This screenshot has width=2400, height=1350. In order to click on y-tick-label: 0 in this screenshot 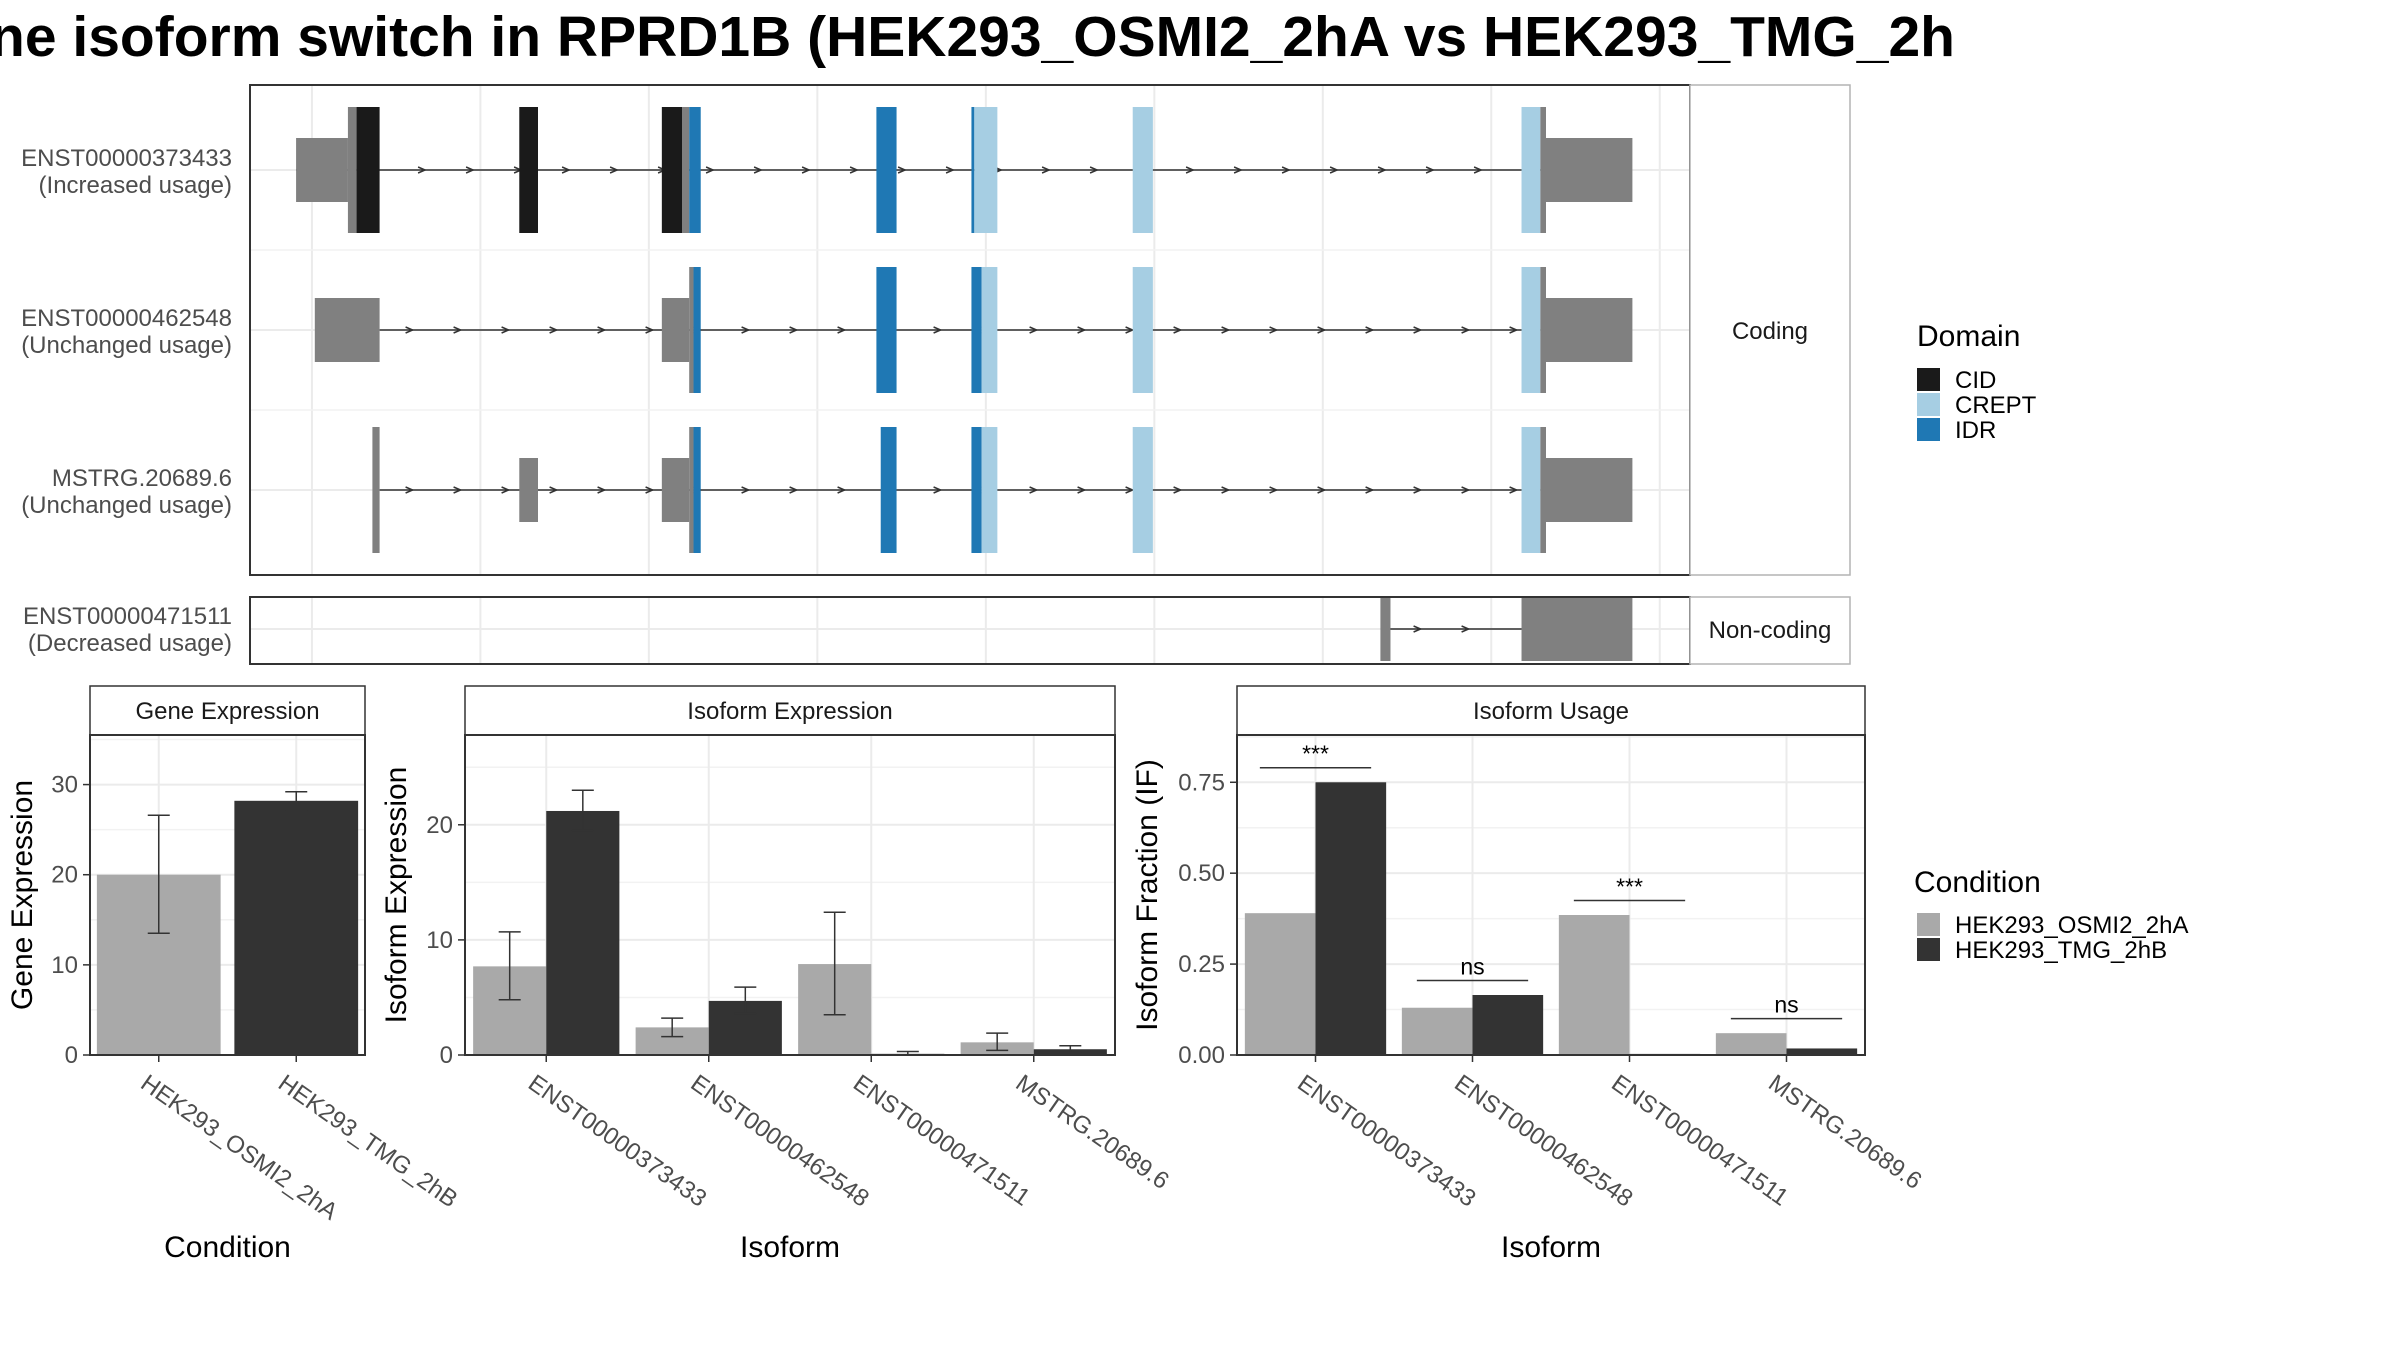, I will do `click(446, 1055)`.